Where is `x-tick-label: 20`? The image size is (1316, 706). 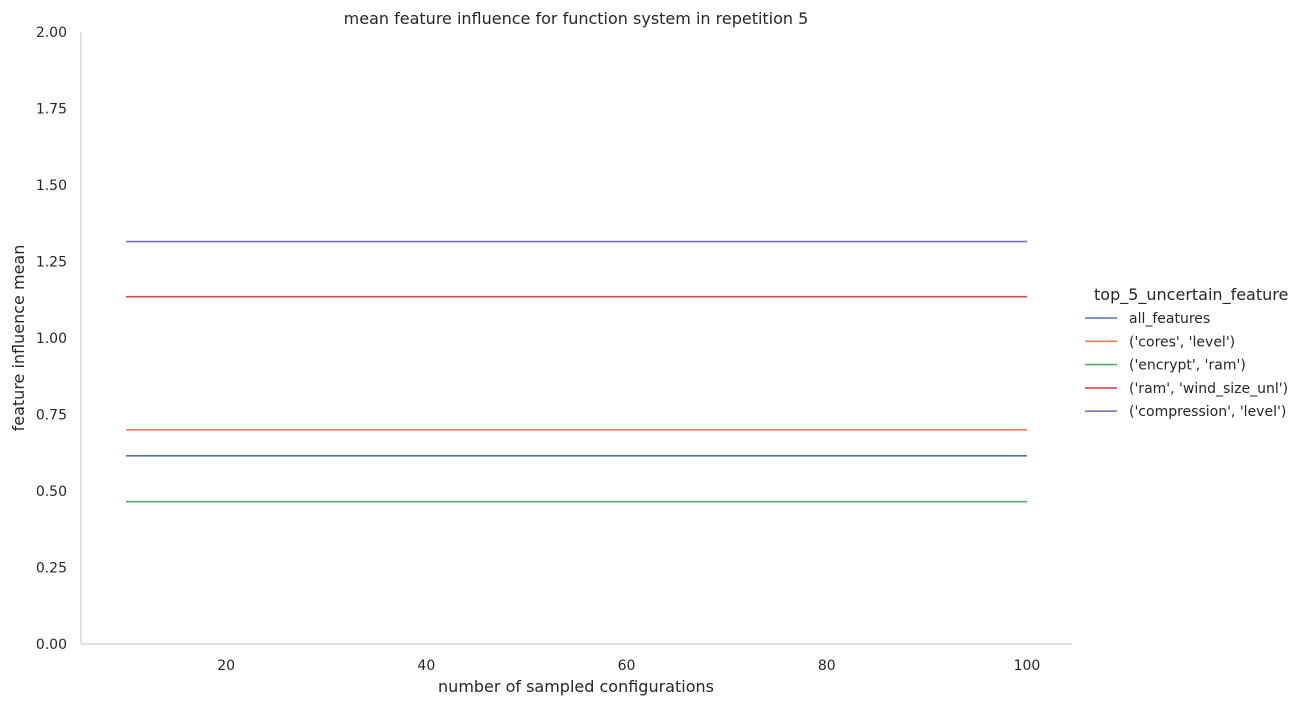
x-tick-label: 20 is located at coordinates (226, 666).